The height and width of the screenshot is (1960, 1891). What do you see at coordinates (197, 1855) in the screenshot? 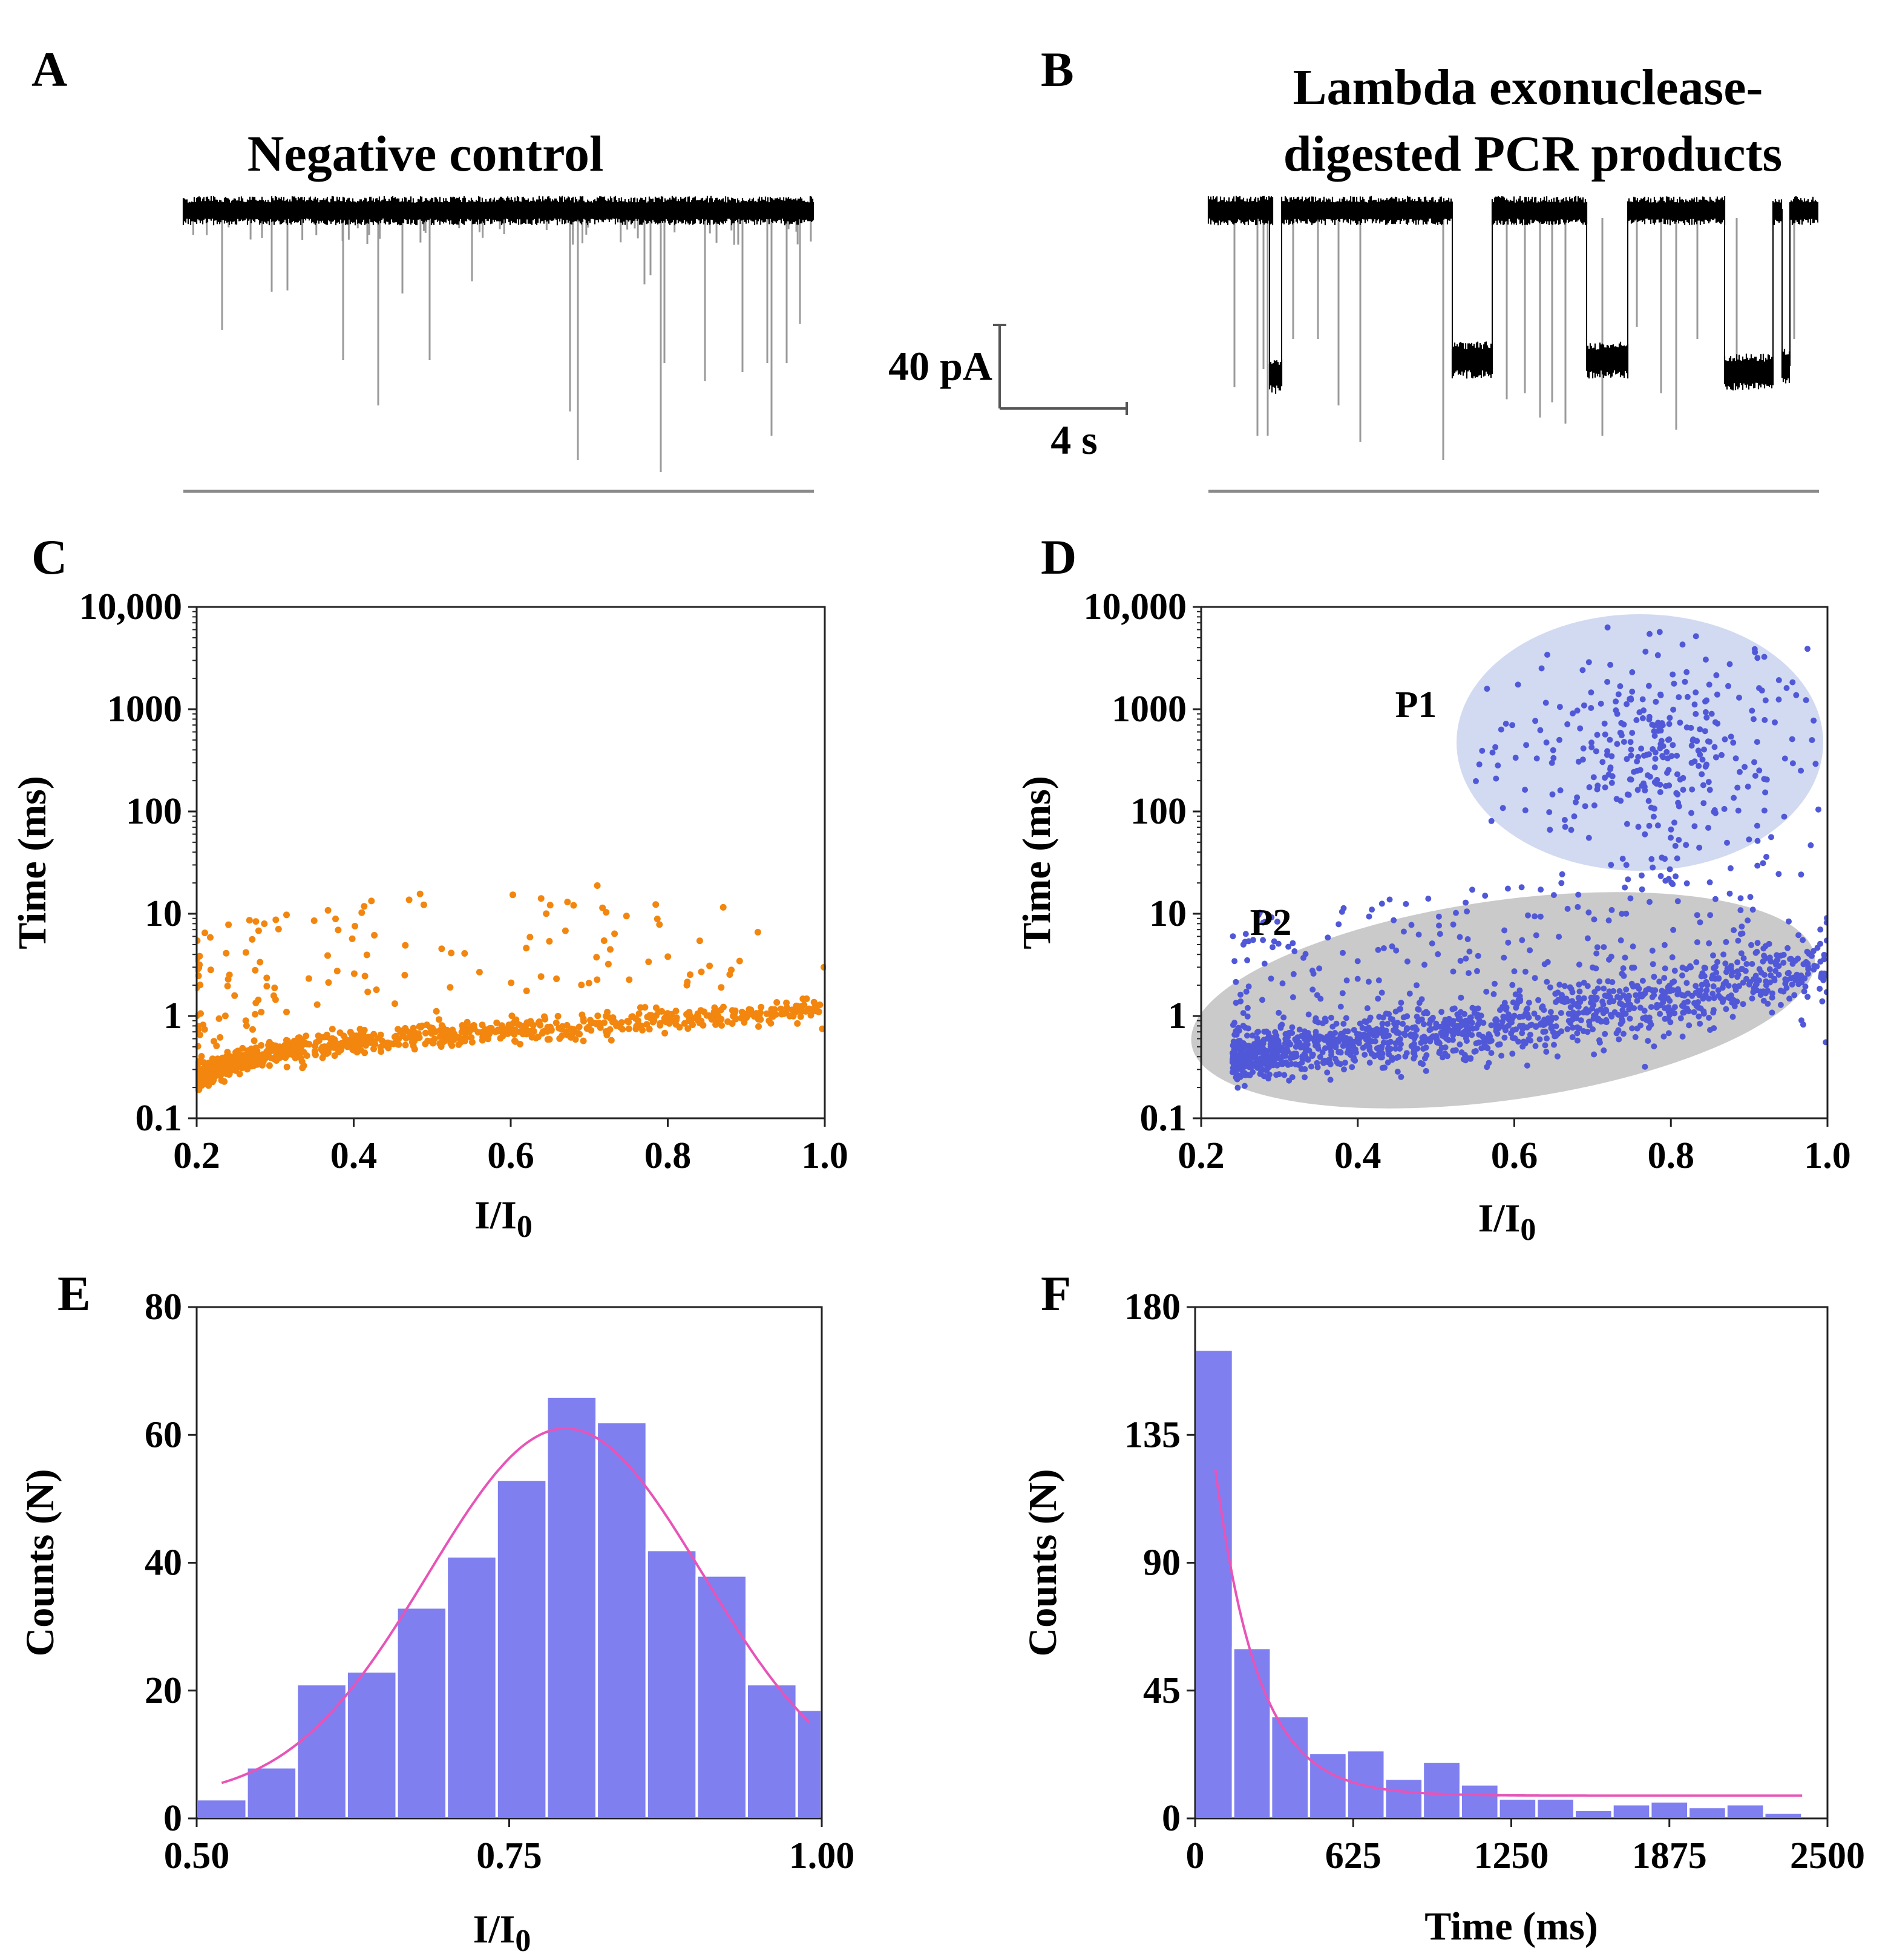
I see `x-tick-label: 0.50` at bounding box center [197, 1855].